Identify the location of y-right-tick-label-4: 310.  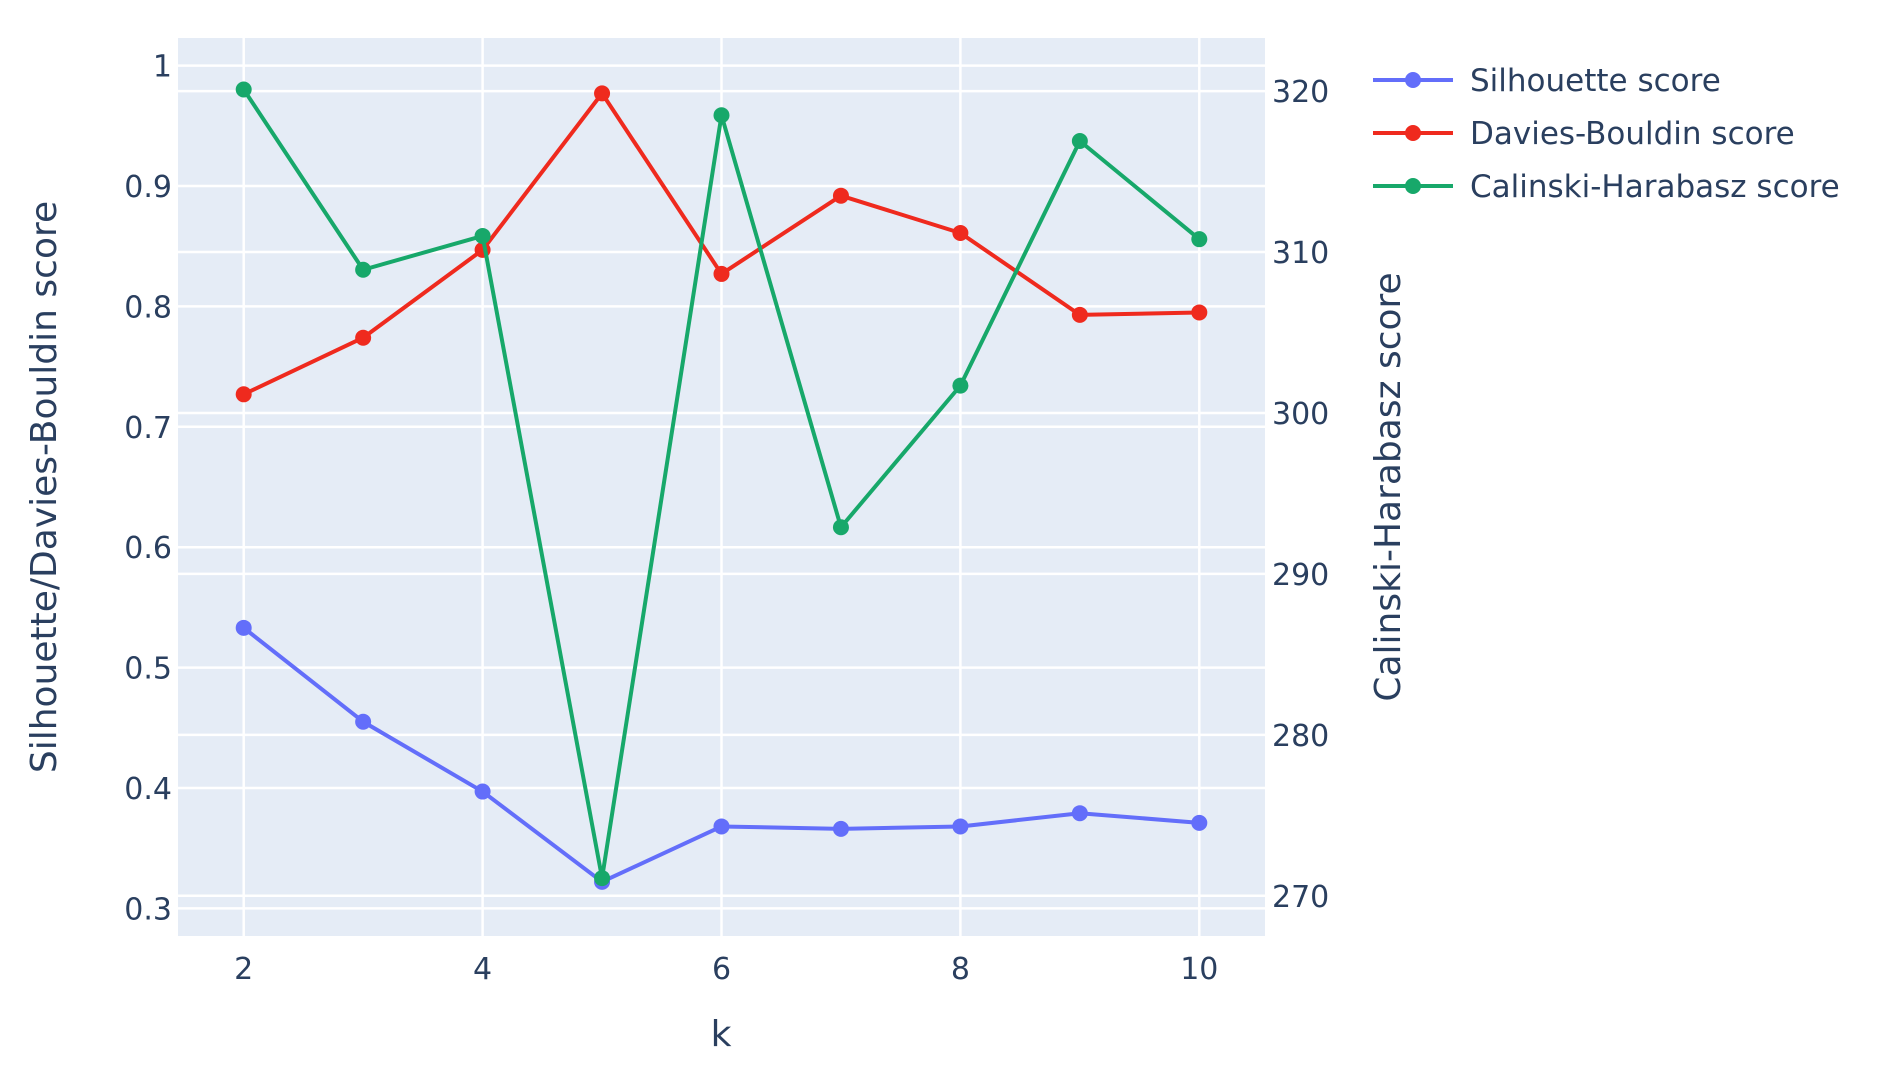
(1300, 253).